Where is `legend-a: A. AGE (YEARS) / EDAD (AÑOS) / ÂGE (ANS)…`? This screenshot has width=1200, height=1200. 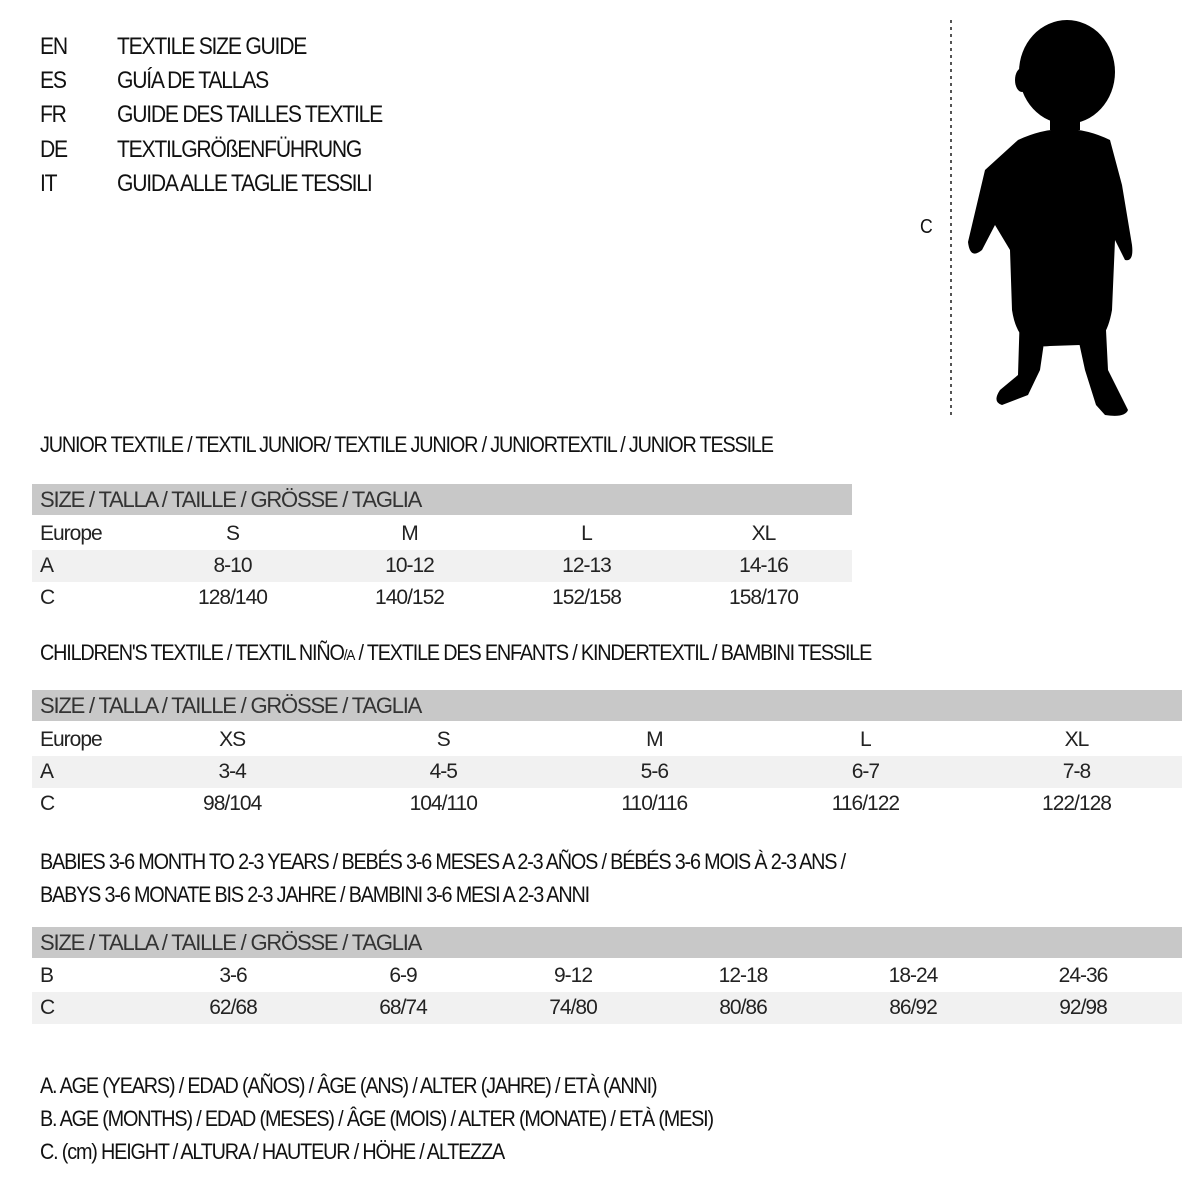 legend-a: A. AGE (YEARS) / EDAD (AÑOS) / ÂGE (ANS)… is located at coordinates (349, 1085).